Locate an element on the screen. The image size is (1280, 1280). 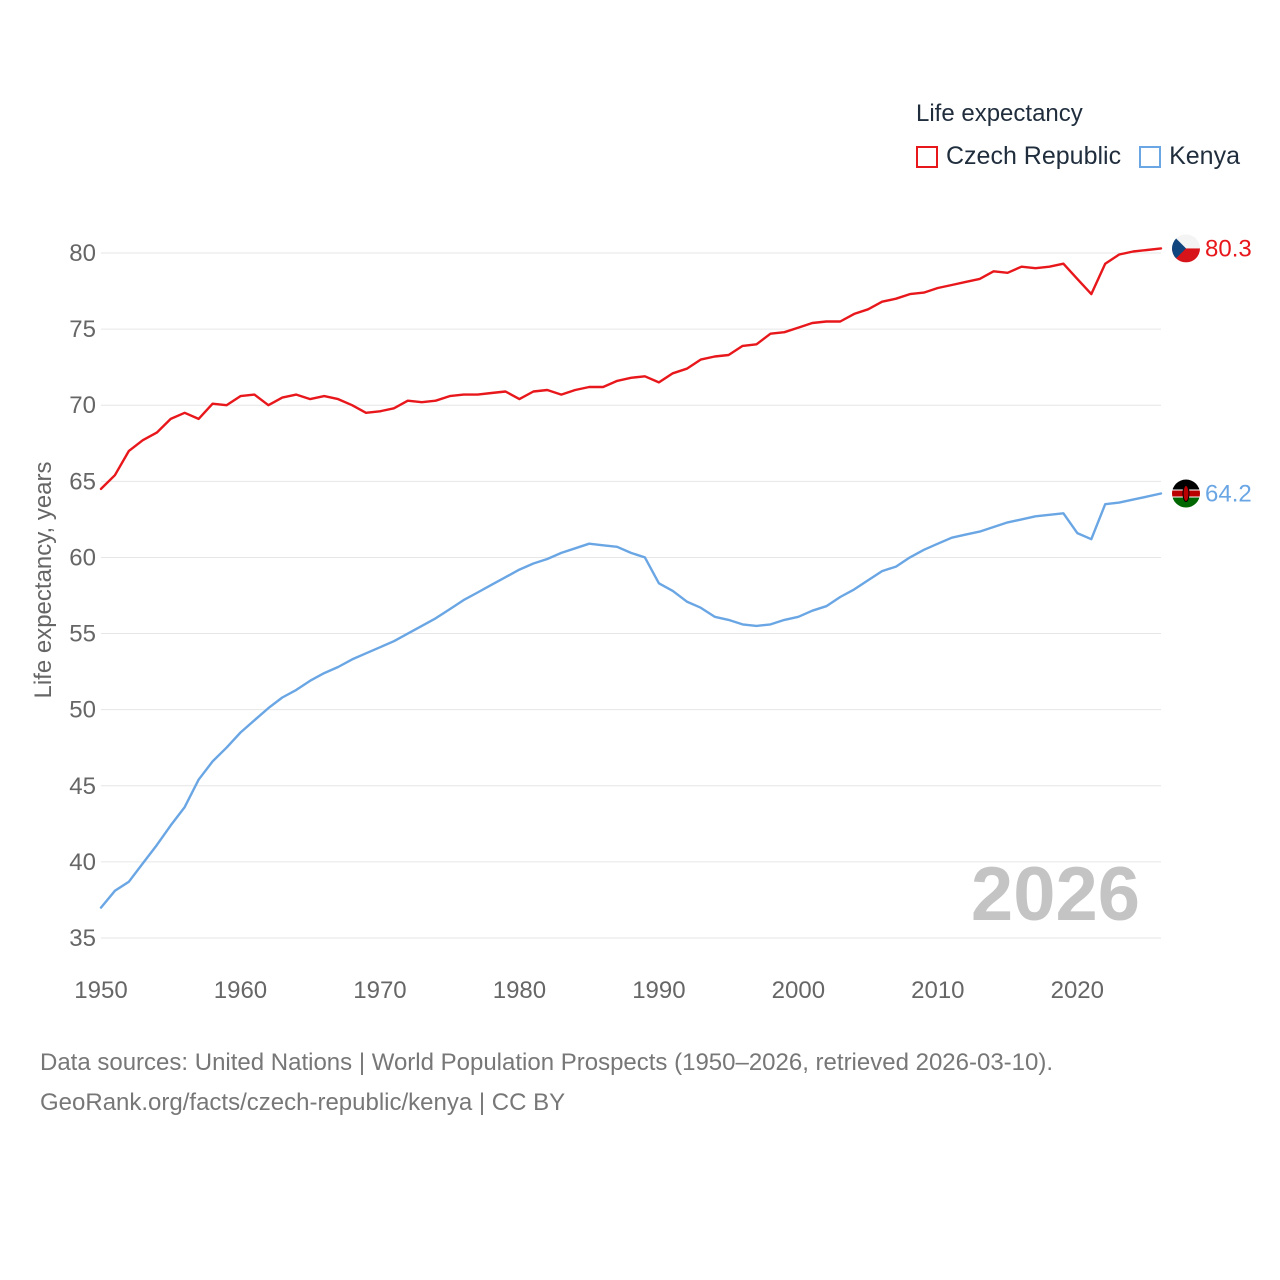
end-markers: 80.3 64.2 is located at coordinates (1212, 371).